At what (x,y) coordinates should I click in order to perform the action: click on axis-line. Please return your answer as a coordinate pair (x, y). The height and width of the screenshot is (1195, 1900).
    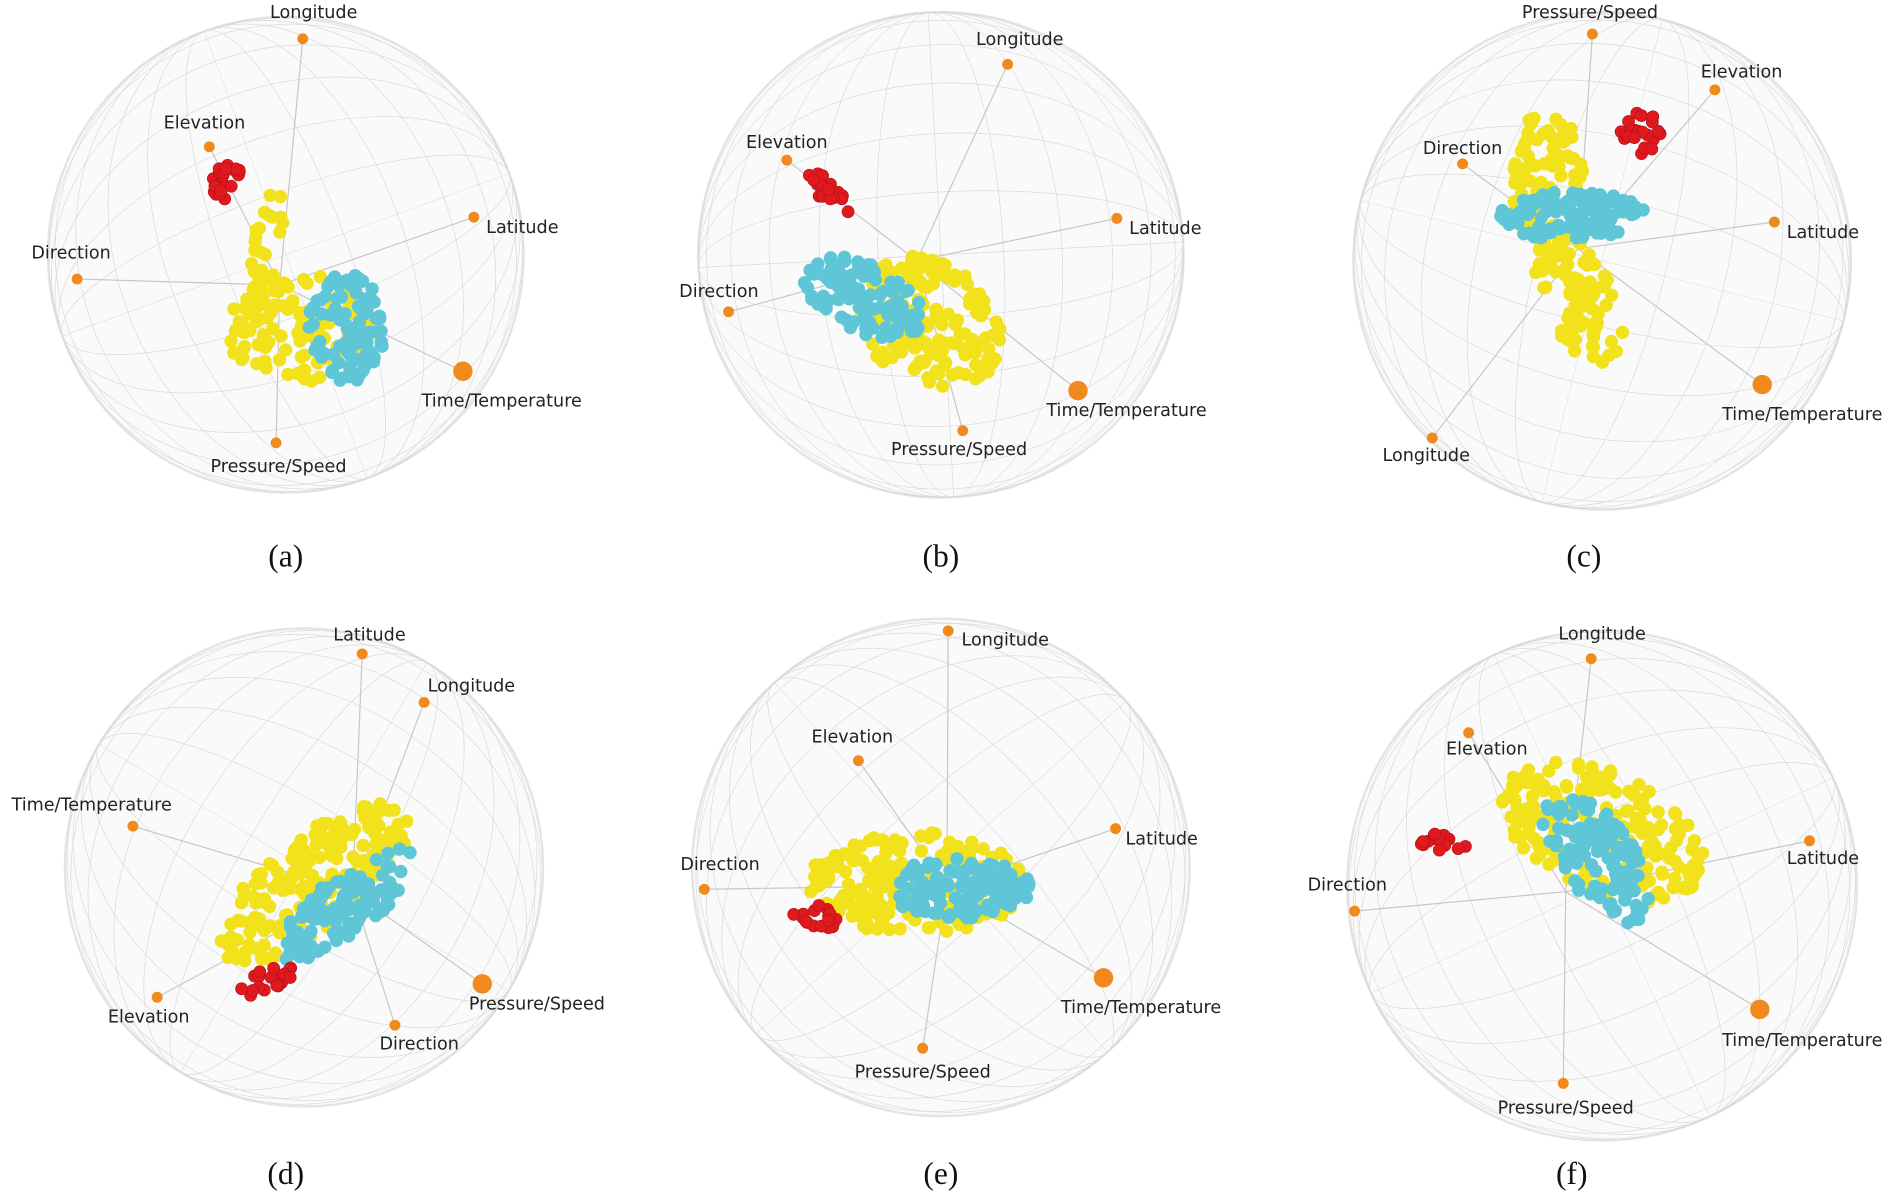
    Looking at the image, I should click on (1676, 235).